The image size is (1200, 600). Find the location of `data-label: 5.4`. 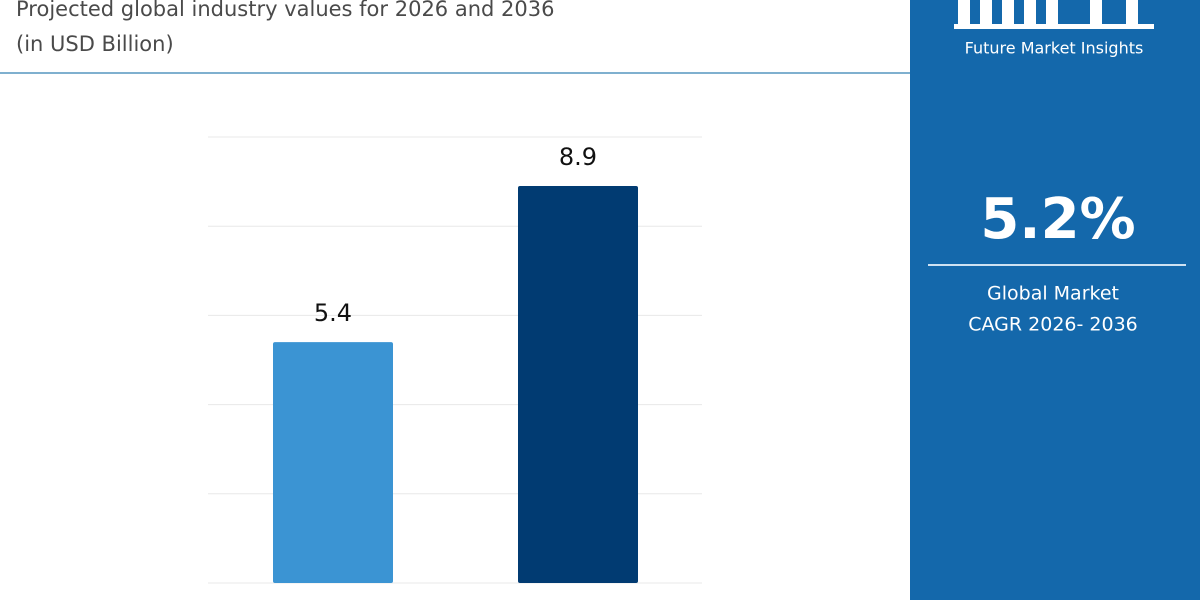

data-label: 5.4 is located at coordinates (333, 313).